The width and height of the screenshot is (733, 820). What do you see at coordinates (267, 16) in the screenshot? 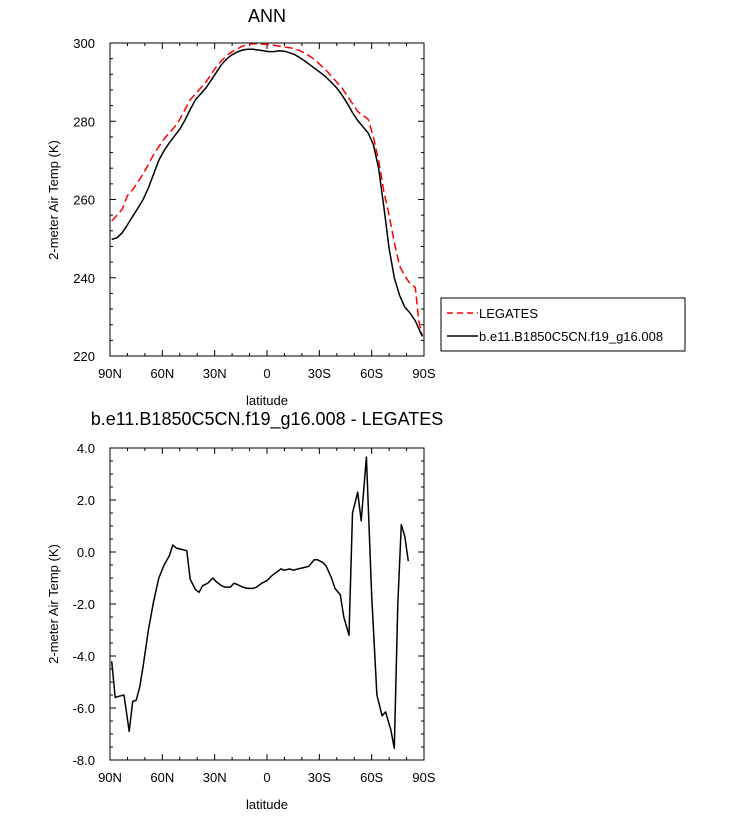
I see `chart-title: ANN` at bounding box center [267, 16].